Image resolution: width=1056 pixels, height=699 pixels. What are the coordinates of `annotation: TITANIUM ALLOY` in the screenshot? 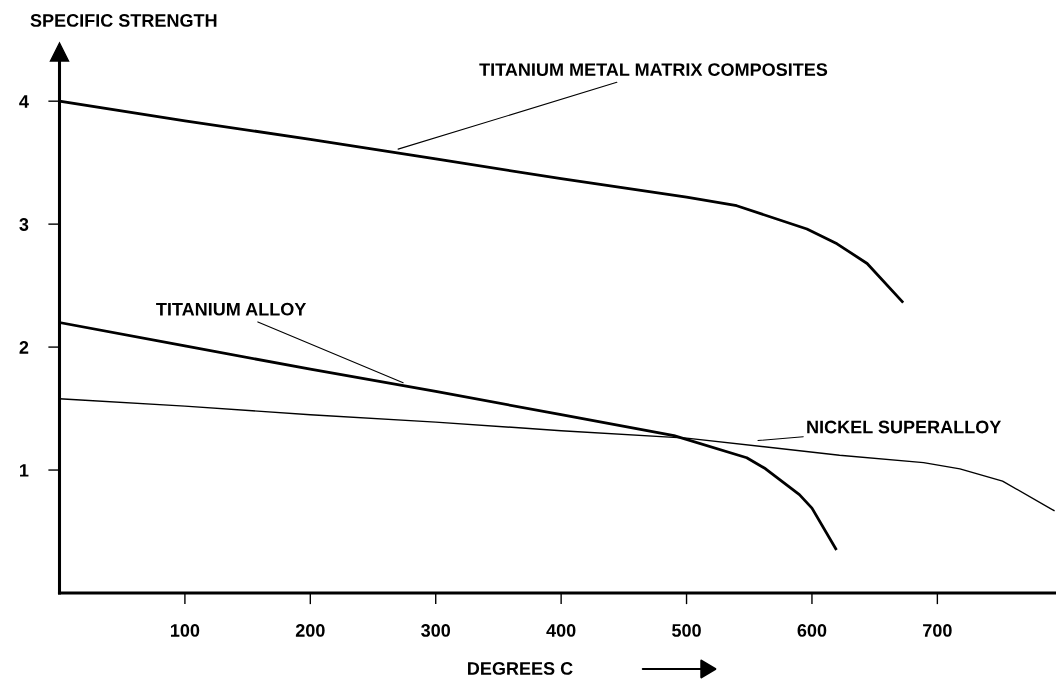 It's located at (231, 309).